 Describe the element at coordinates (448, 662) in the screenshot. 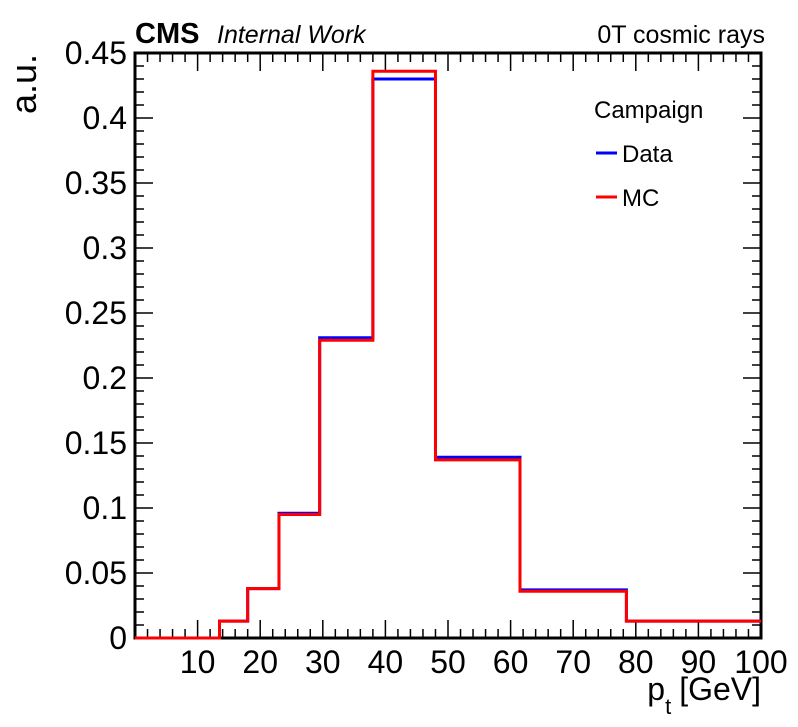

I see `x-tick-label: 50` at that location.